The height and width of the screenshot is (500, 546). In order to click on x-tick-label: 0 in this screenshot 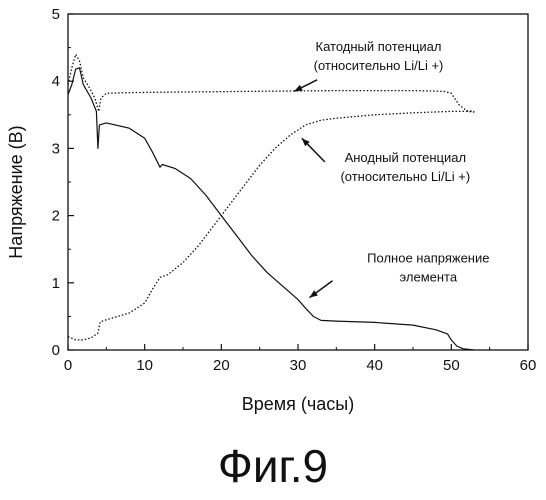, I will do `click(68, 365)`.